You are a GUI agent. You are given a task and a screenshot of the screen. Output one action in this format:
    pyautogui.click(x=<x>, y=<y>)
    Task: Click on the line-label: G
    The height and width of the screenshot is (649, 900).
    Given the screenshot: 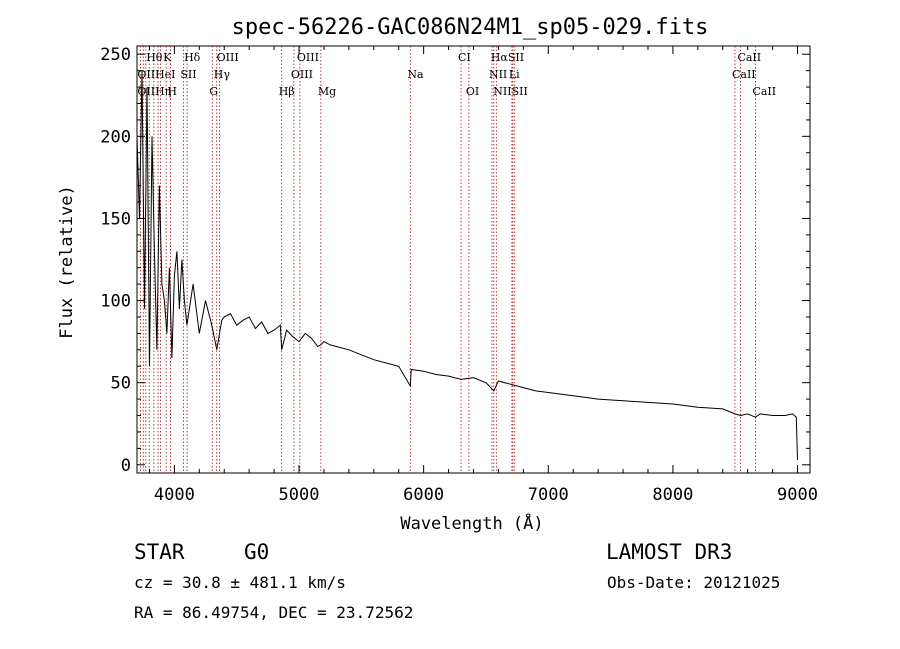 What is the action you would take?
    pyautogui.click(x=213, y=91)
    